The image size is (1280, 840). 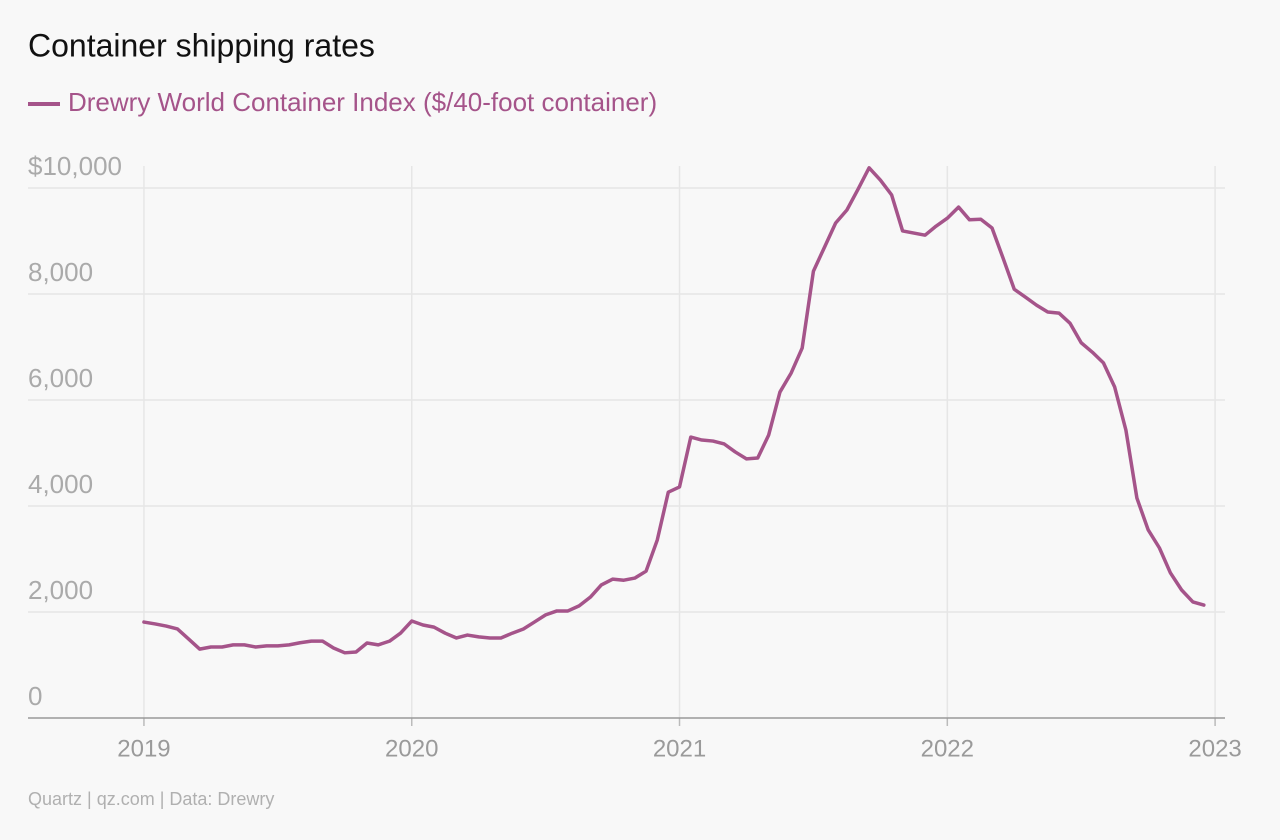 I want to click on y-tick-label: $10,000, so click(x=75, y=166).